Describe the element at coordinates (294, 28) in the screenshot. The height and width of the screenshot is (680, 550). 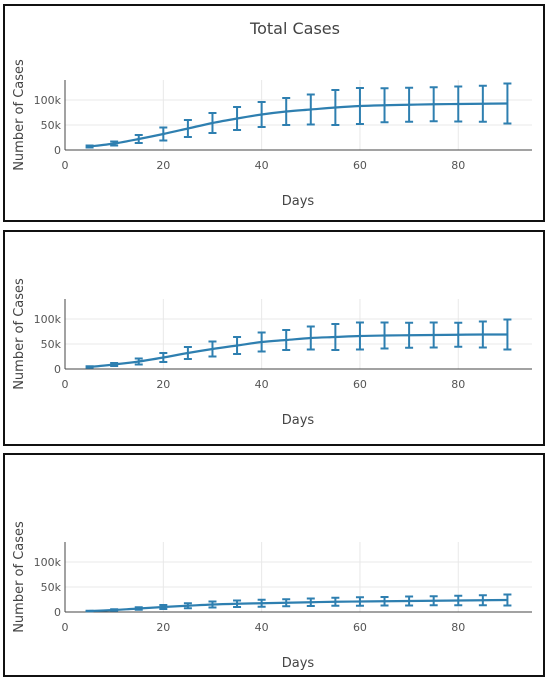
I see `chart-title: Total Cases` at that location.